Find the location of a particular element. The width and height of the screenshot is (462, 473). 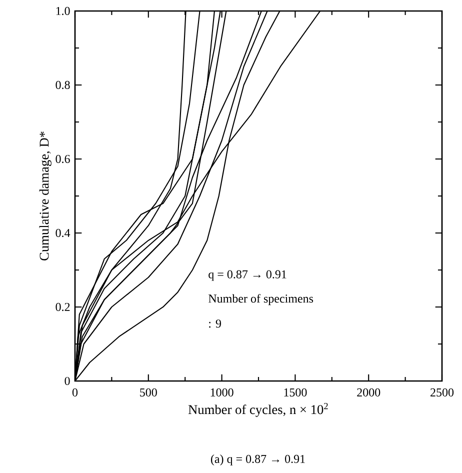

annotation: : 9 is located at coordinates (215, 324).